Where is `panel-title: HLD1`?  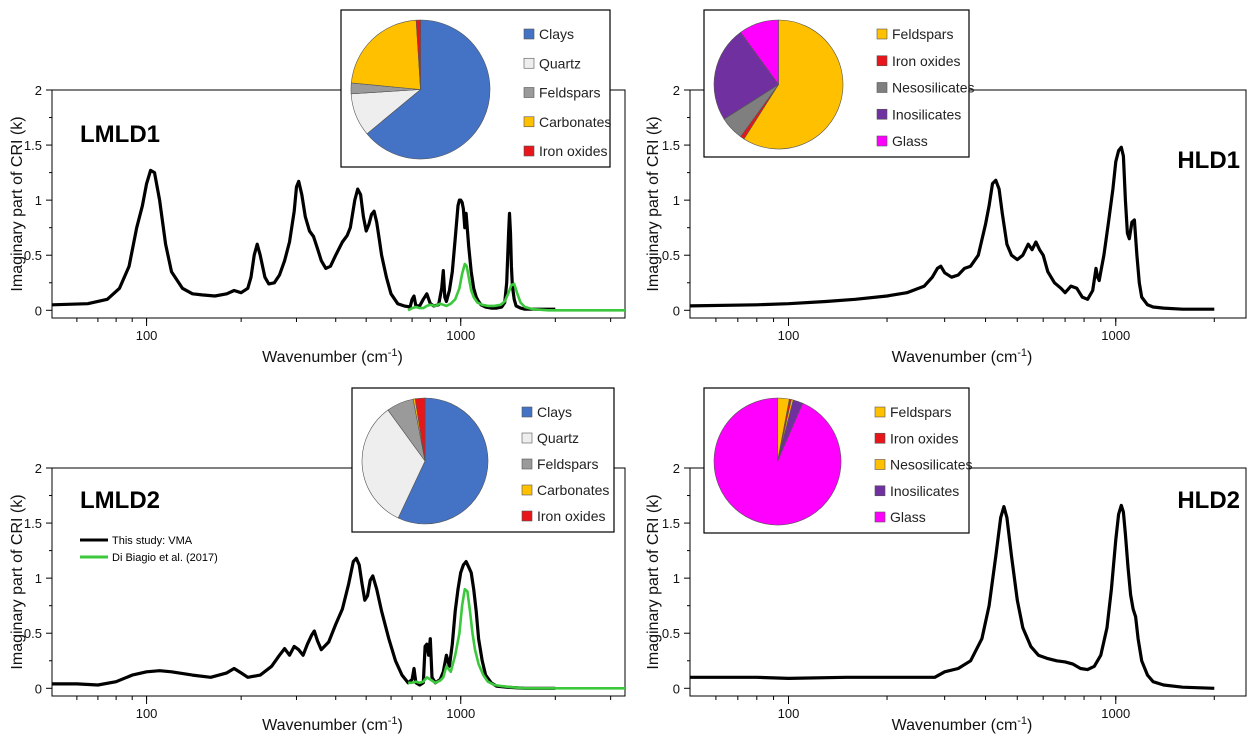 panel-title: HLD1 is located at coordinates (1208, 160).